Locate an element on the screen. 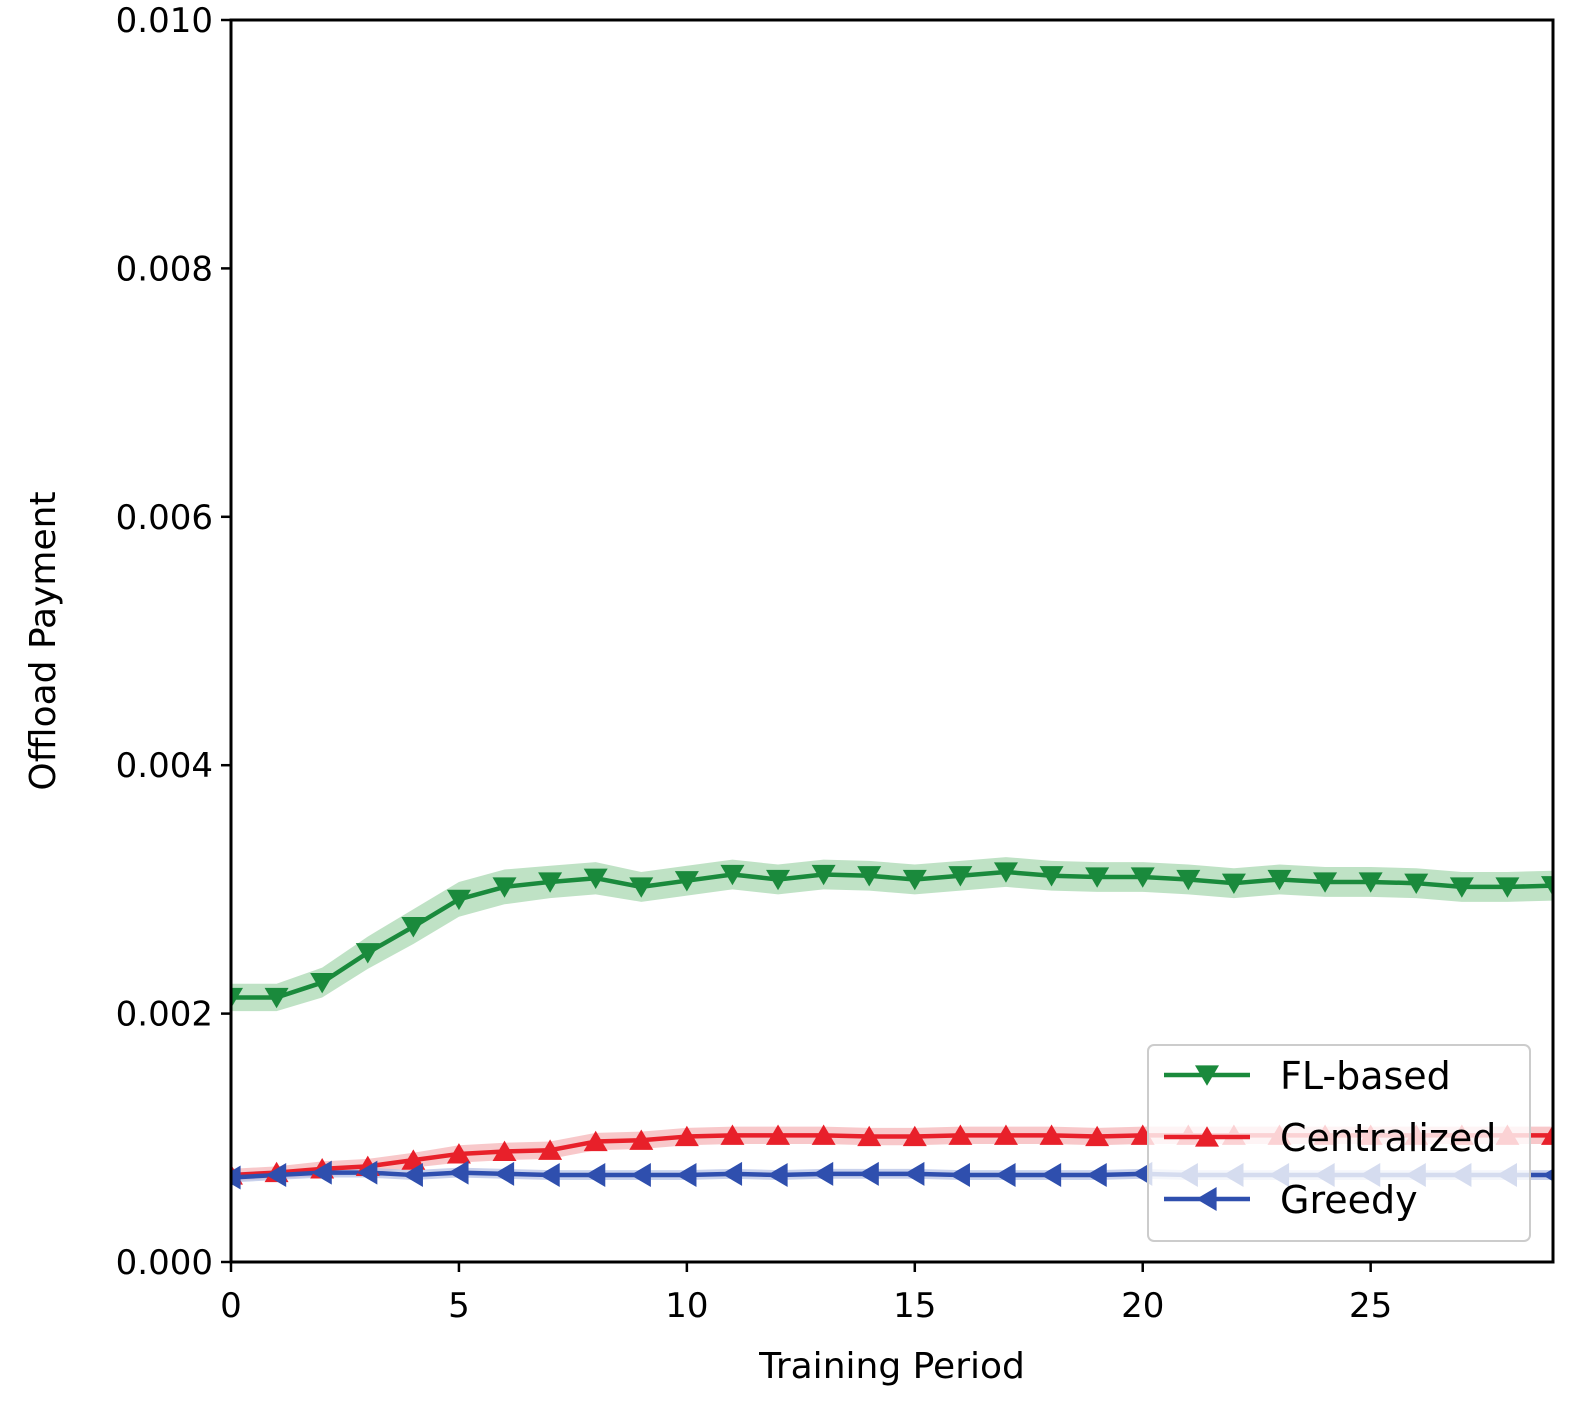 Image resolution: width=1572 pixels, height=1407 pixels. x-tick-label: 20 is located at coordinates (1142, 1306).